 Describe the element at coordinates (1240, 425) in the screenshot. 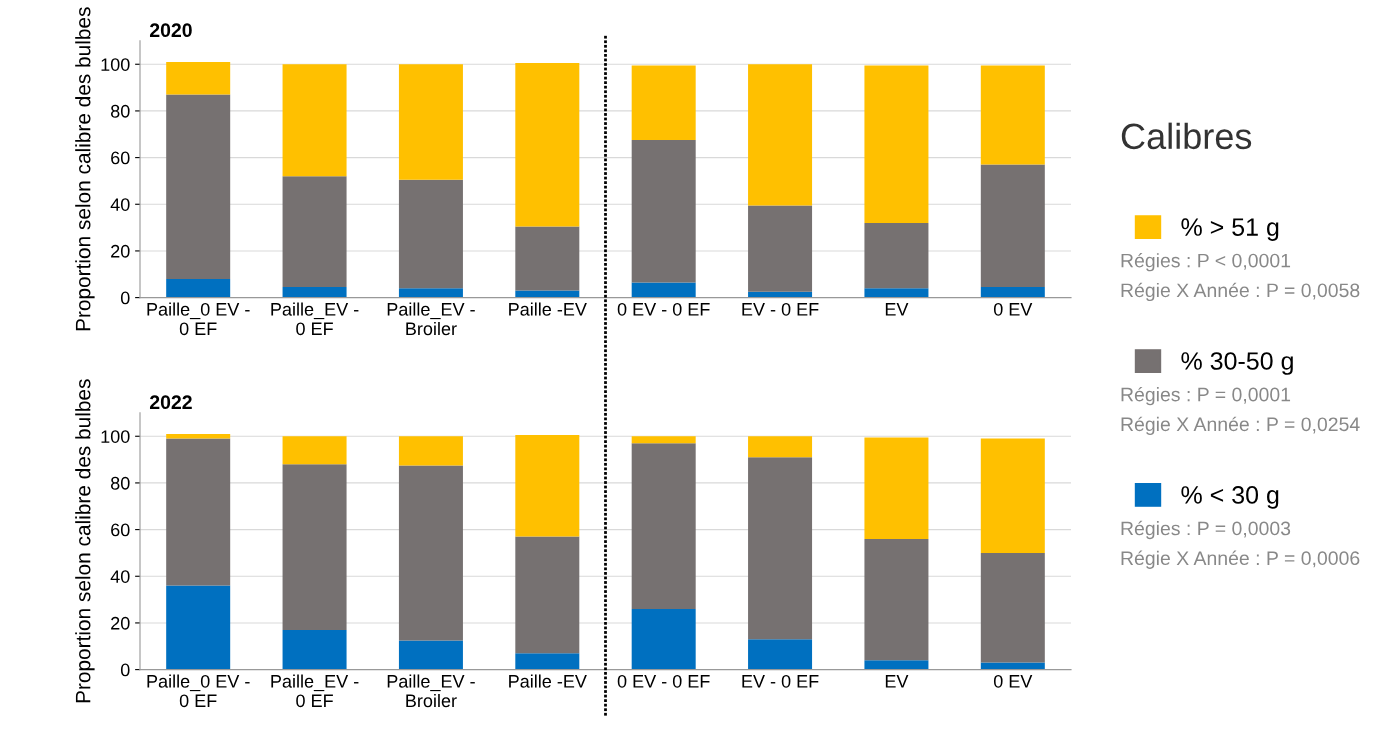

I see `text: Régie X Année : P = 0,0254` at that location.